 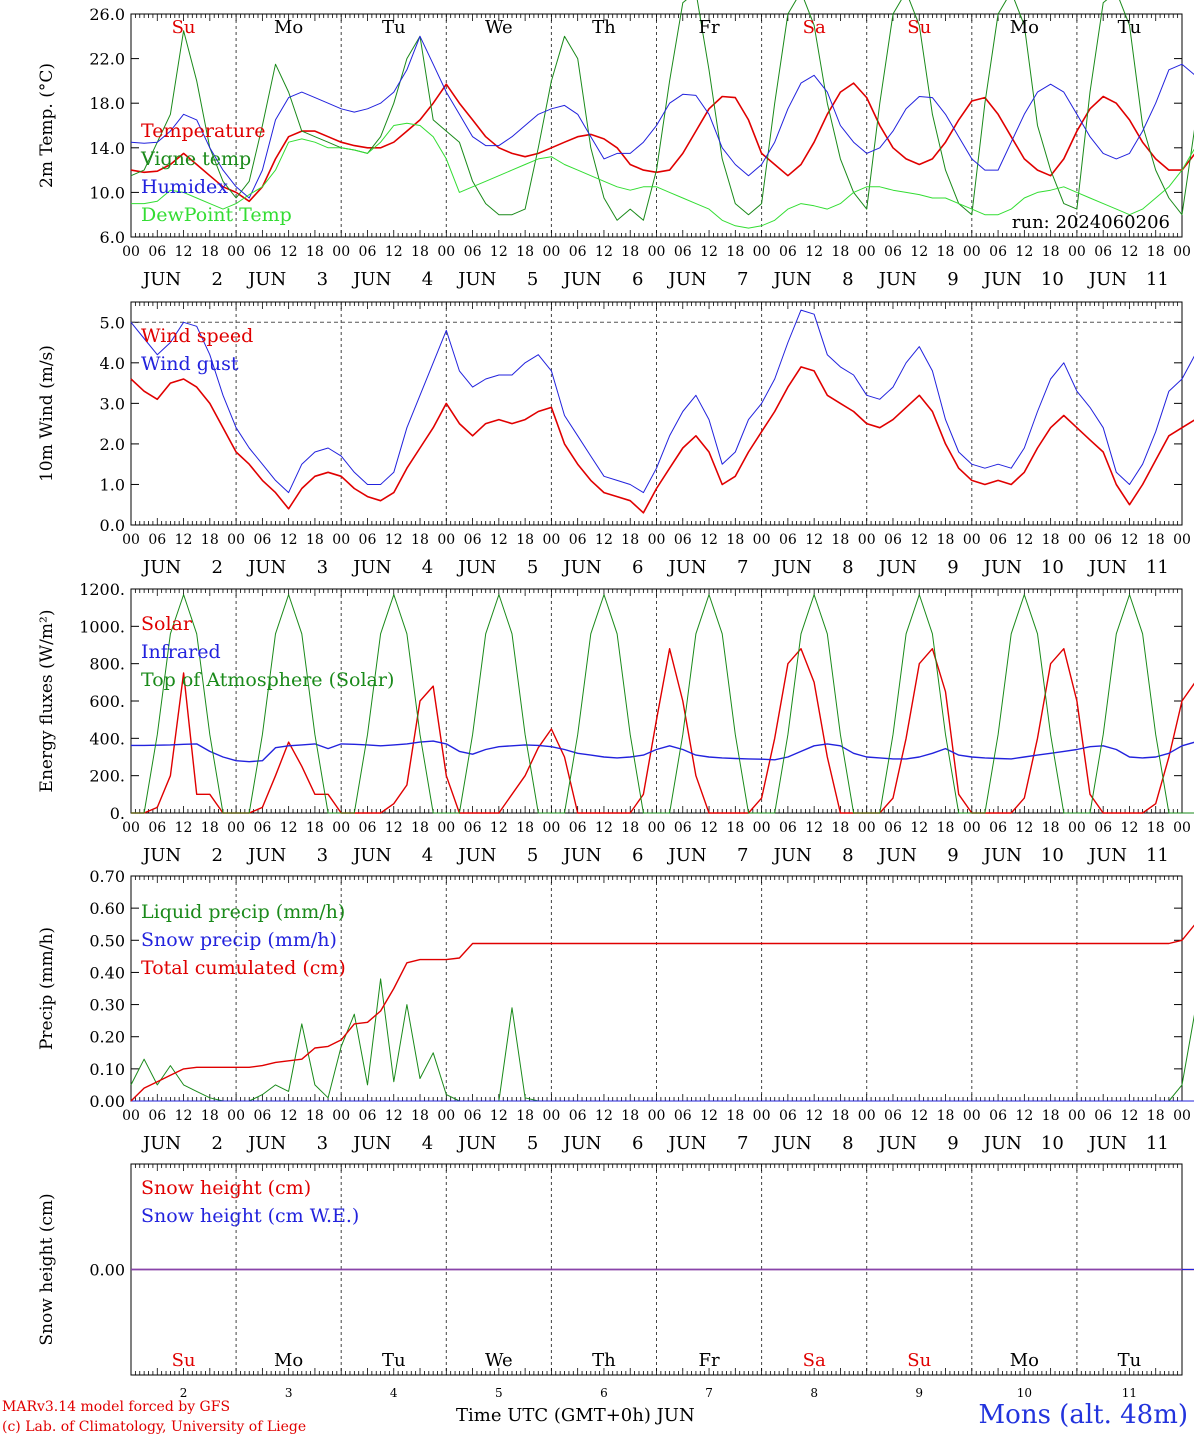 I want to click on y-tick-label: 600., so click(x=107, y=701).